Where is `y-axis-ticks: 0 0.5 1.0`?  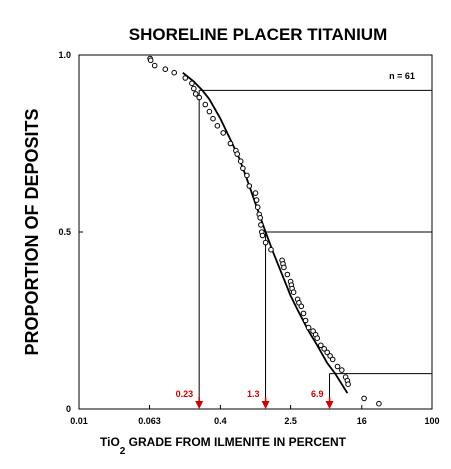
y-axis-ticks: 0 0.5 1.0 is located at coordinates (70, 232).